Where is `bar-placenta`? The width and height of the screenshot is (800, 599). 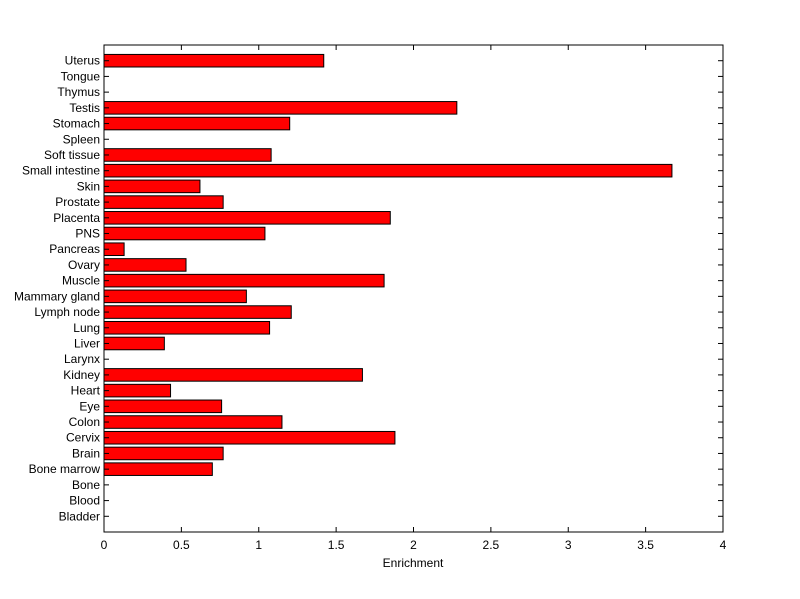
bar-placenta is located at coordinates (247, 218).